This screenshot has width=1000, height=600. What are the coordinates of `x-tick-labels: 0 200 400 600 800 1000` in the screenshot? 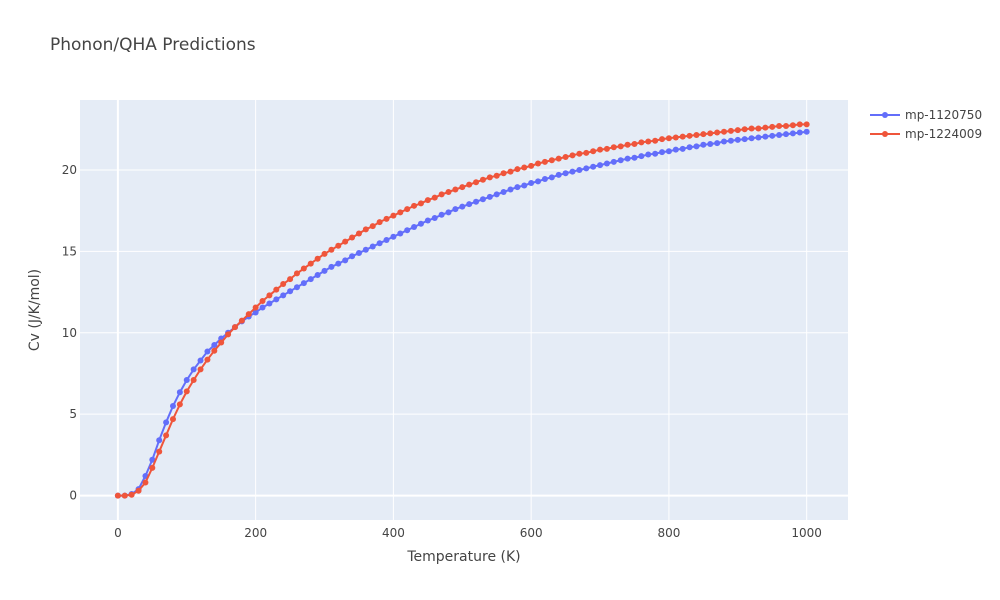 It's located at (468, 533).